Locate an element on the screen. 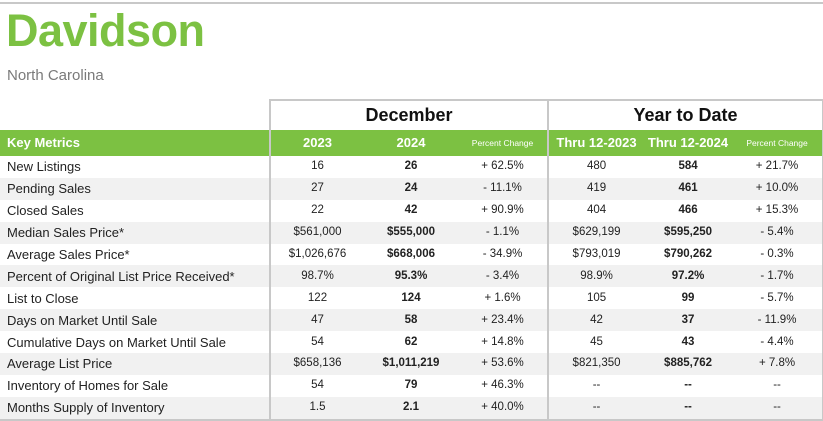 The height and width of the screenshot is (421, 823). column-header-month-pct: Percent Change is located at coordinates (504, 143).